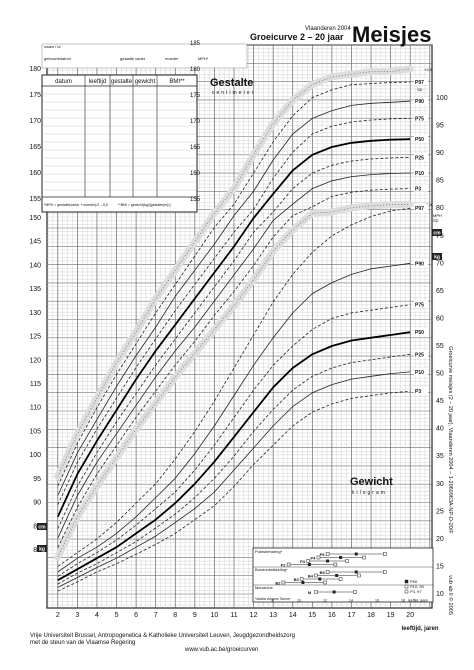 This screenshot has height=670, width=474. Describe the element at coordinates (414, 581) in the screenshot. I see `puberty-legend-0: P50` at that location.